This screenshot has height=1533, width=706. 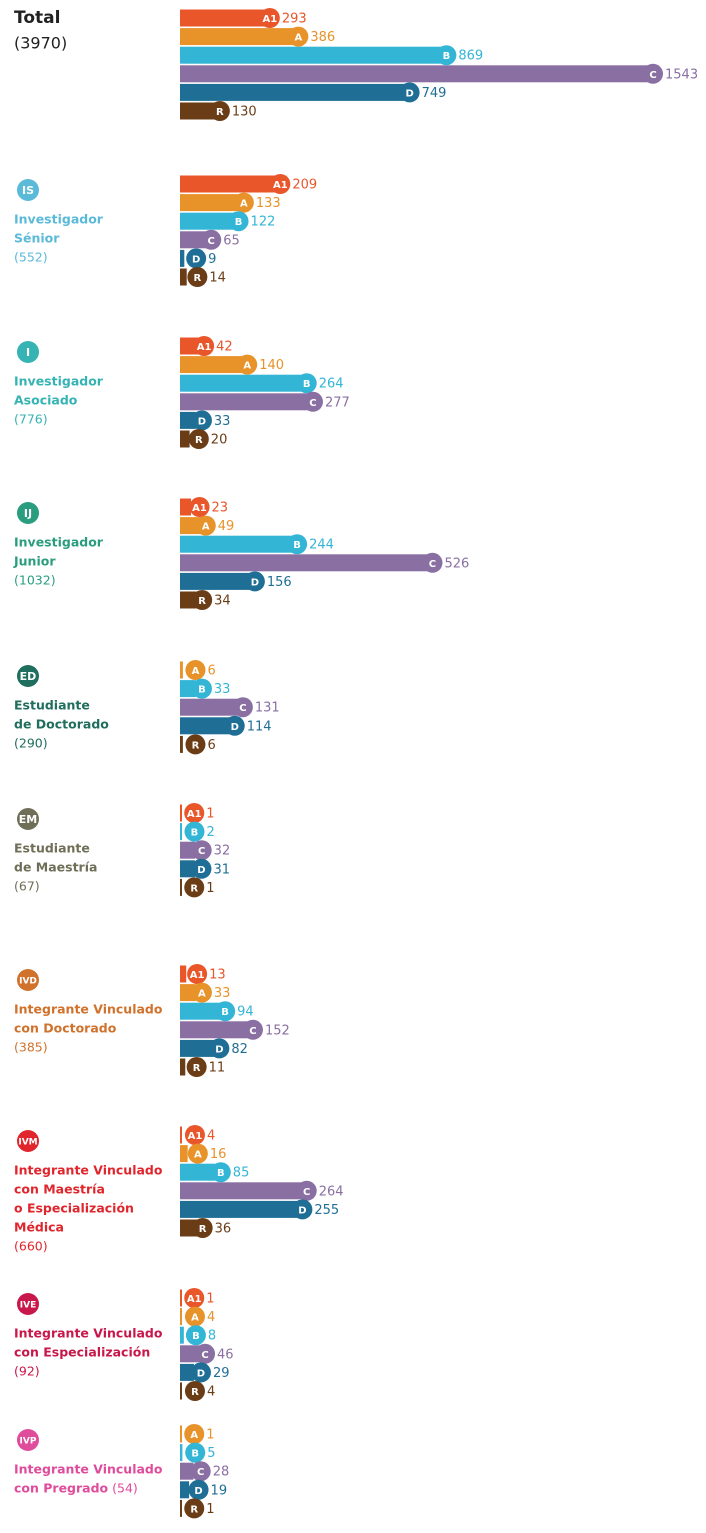 I want to click on bar-value: 34, so click(x=222, y=601).